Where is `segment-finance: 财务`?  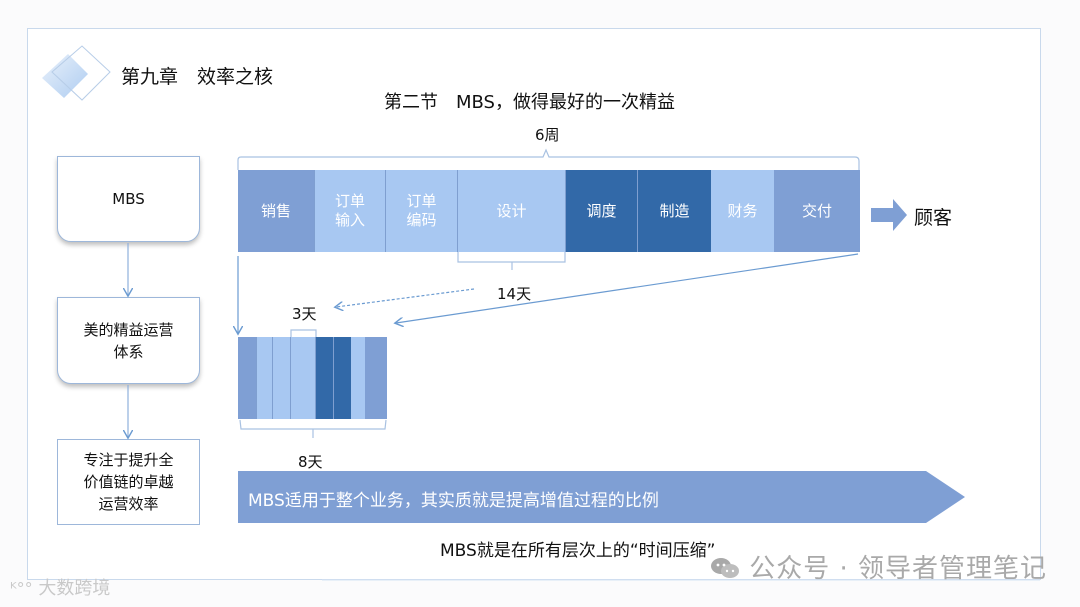 segment-finance: 财务 is located at coordinates (742, 211).